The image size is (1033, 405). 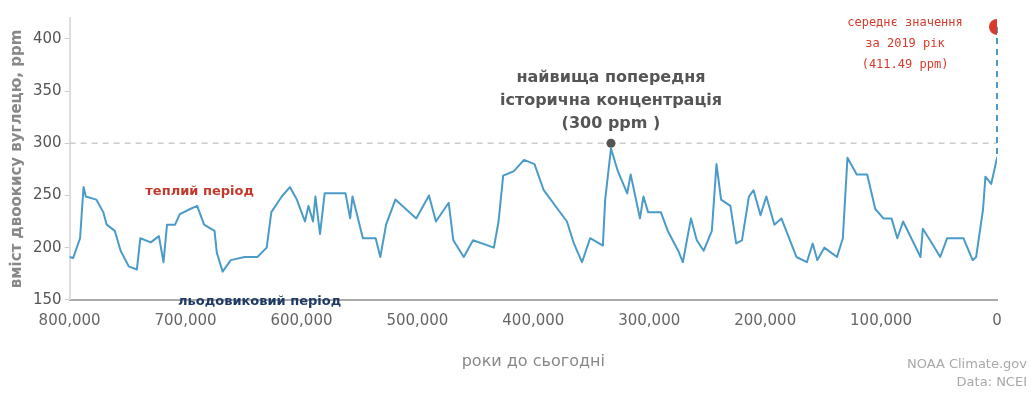 What do you see at coordinates (47, 142) in the screenshot?
I see `y-tick-label: 300` at bounding box center [47, 142].